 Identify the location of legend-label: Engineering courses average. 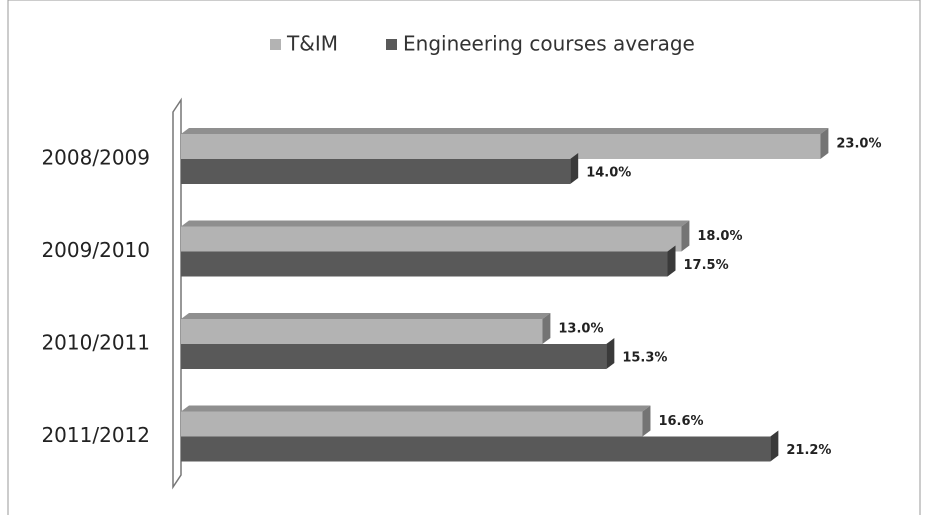
(549, 44).